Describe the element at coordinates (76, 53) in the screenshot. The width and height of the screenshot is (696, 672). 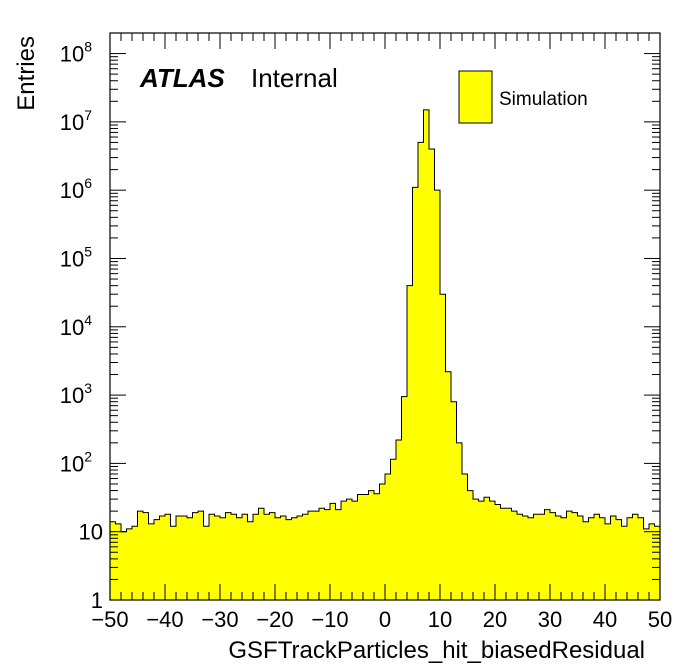
I see `y-tick-label: 10⁸` at that location.